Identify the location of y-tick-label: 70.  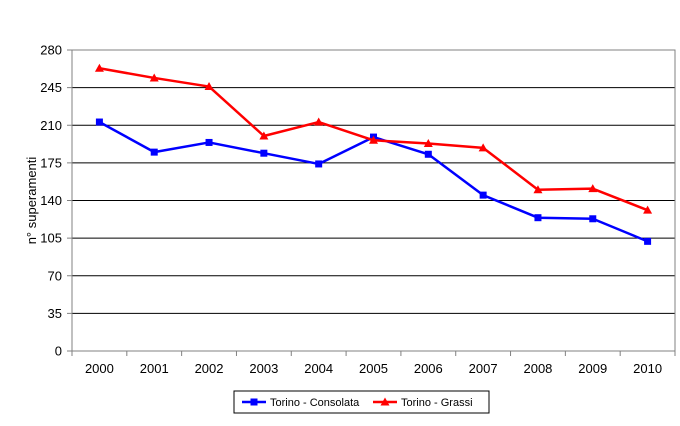
(55, 275).